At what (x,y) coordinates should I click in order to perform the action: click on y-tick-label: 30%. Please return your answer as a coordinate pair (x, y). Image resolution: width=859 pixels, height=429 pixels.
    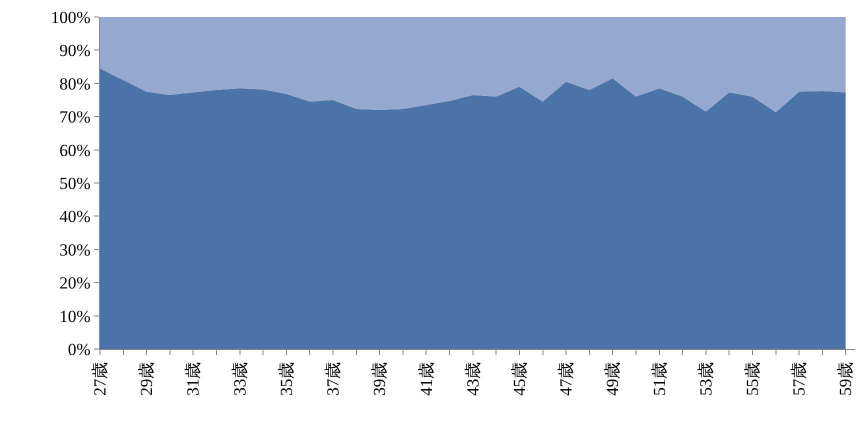
    Looking at the image, I should click on (75, 250).